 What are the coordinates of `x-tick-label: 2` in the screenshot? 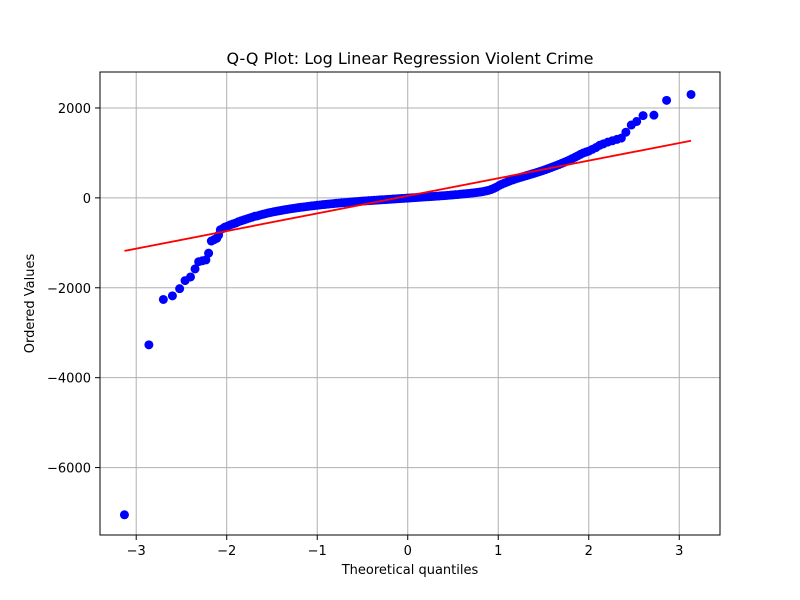 It's located at (589, 551).